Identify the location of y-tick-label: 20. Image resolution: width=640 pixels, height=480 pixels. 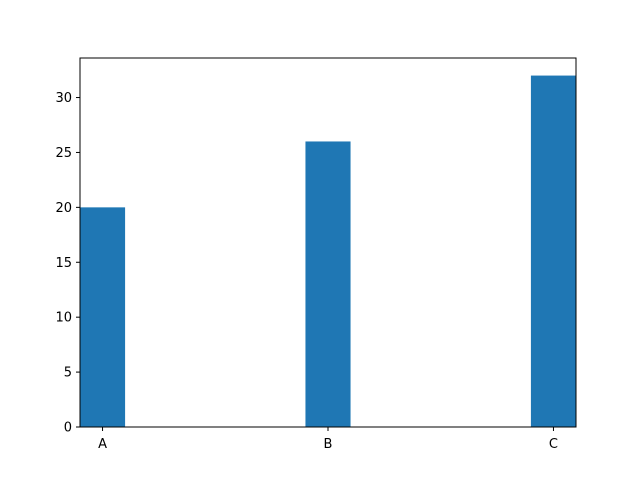
(63, 208).